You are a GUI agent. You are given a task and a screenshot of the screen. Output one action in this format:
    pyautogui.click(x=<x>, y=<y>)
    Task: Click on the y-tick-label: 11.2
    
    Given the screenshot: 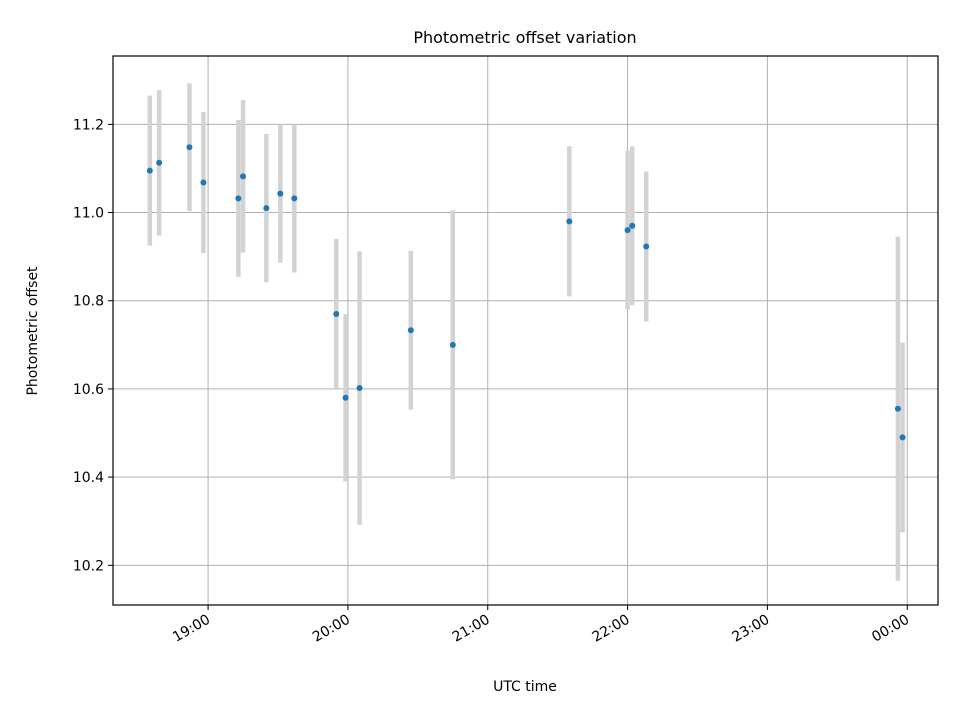 What is the action you would take?
    pyautogui.click(x=88, y=125)
    